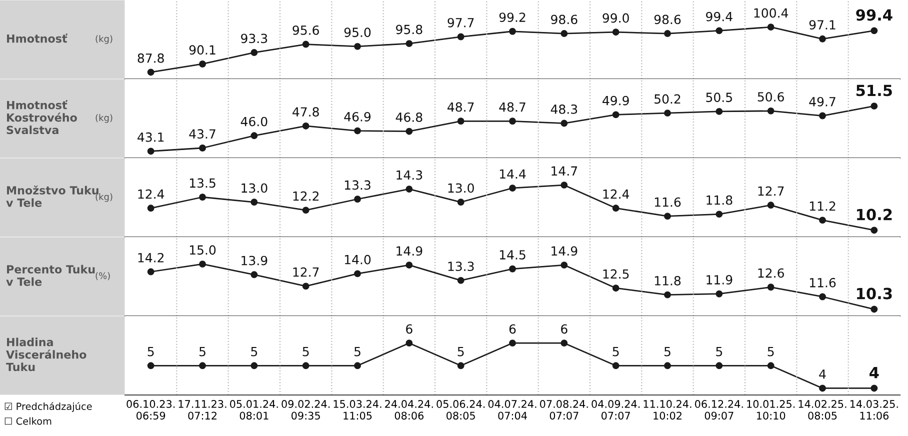 The width and height of the screenshot is (908, 436). I want to click on x-tick-label: 17.11.23. 07:12, so click(202, 410).